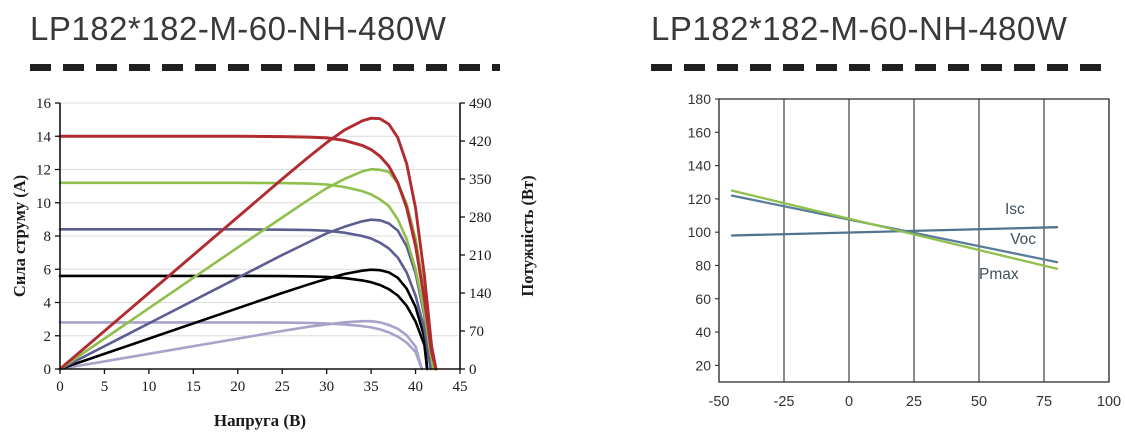 Image resolution: width=1125 pixels, height=440 pixels. I want to click on svg-text: -50, so click(719, 402).